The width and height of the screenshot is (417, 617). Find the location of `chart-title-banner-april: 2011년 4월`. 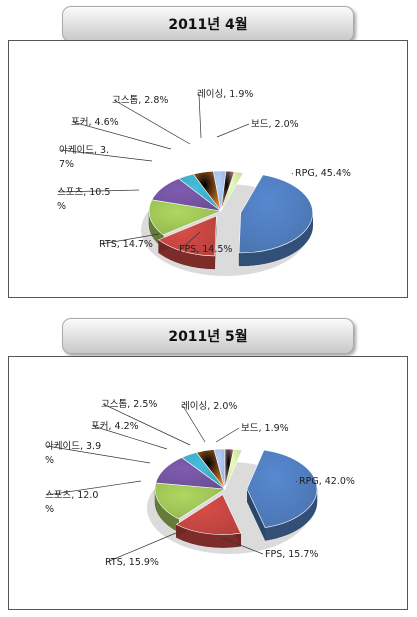

chart-title-banner-april: 2011년 4월 is located at coordinates (208, 24).